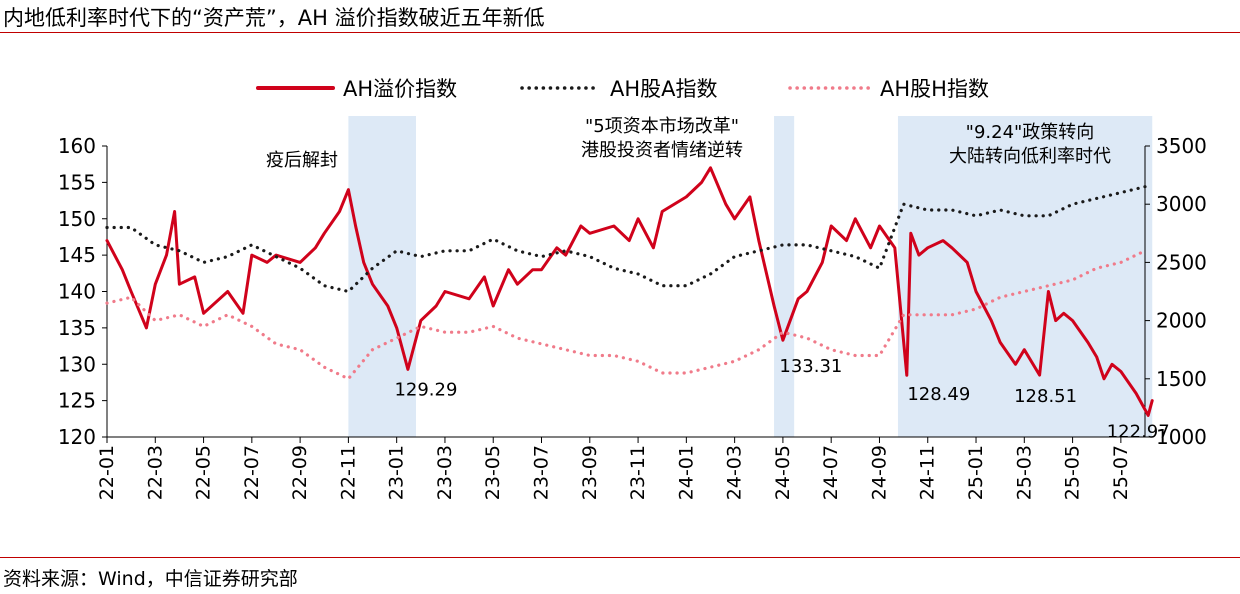 The height and width of the screenshot is (594, 1240). Describe the element at coordinates (1073, 472) in the screenshot. I see `x-tick-label: 25-05` at that location.